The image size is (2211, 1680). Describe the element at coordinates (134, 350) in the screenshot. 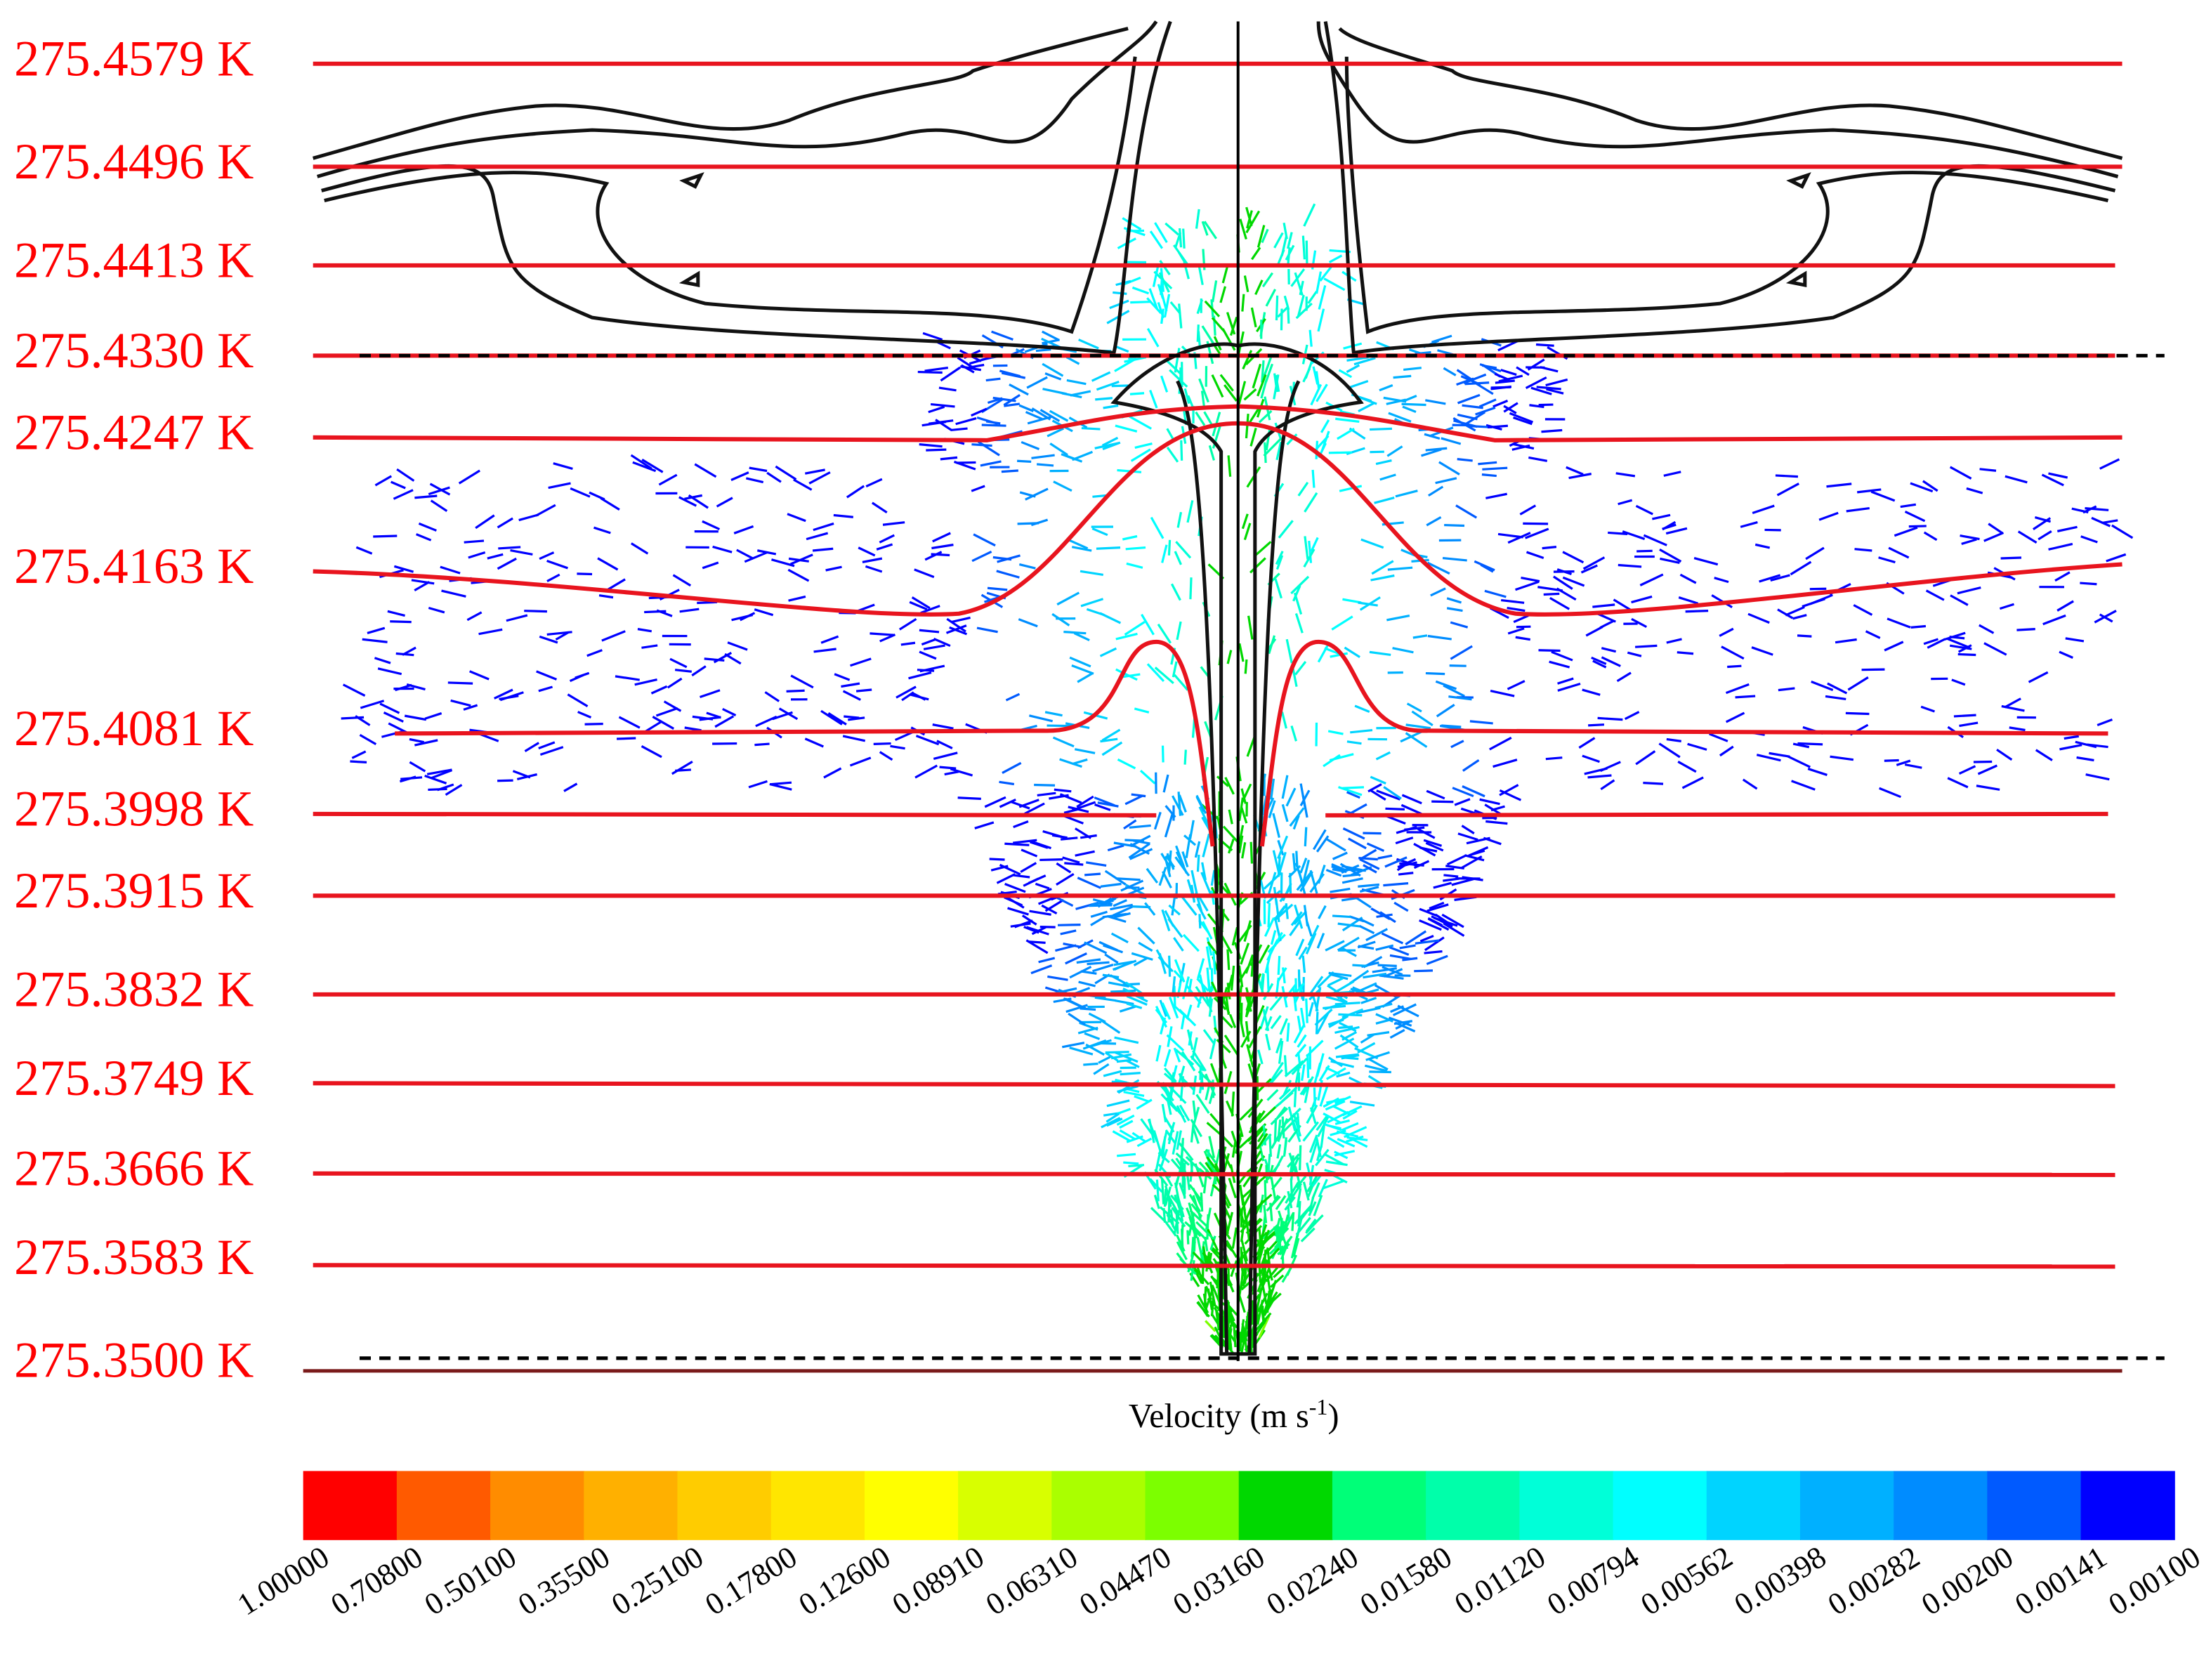

I see `isotherm-label: 275.4330 K` at that location.